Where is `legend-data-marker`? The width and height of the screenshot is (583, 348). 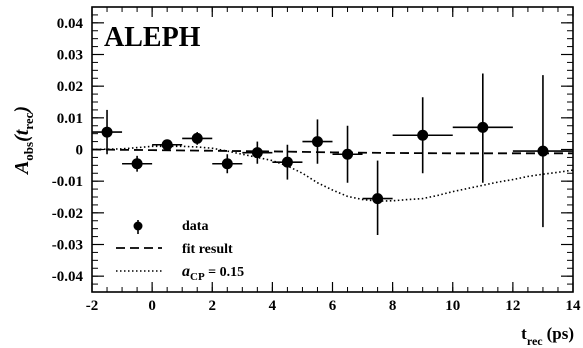 legend-data-marker is located at coordinates (138, 226).